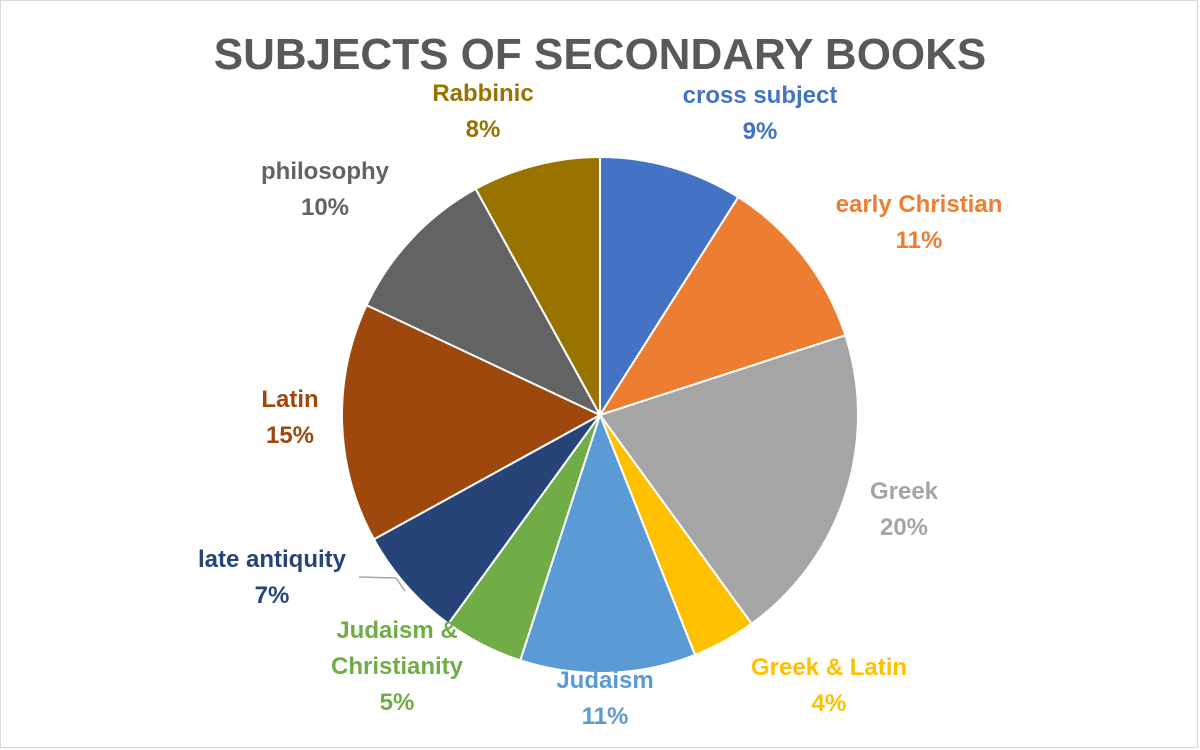 Image resolution: width=1200 pixels, height=750 pixels. I want to click on data-label-greek-latin: Greek & Latin 4%, so click(829, 685).